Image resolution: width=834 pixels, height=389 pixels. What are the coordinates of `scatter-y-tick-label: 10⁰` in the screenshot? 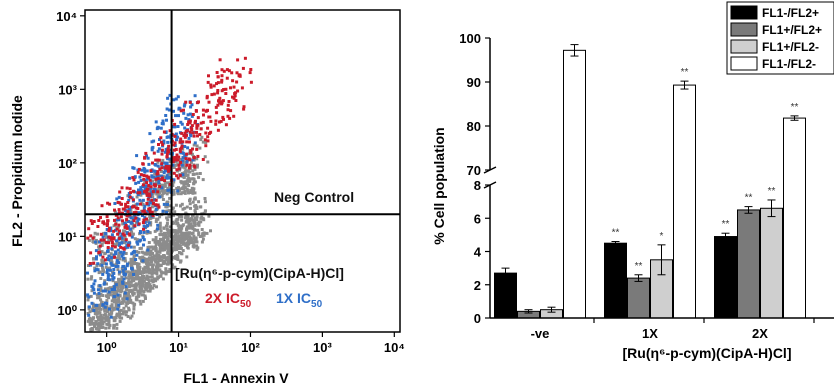 It's located at (67, 310).